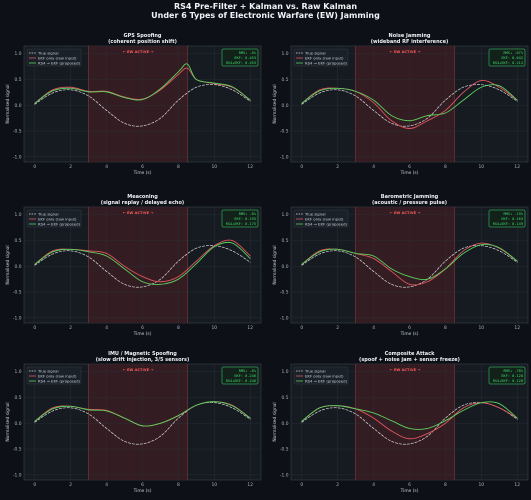 The height and width of the screenshot is (500, 531). What do you see at coordinates (410, 42) in the screenshot?
I see `panel-subtitle: (wideband RF interference)` at bounding box center [410, 42].